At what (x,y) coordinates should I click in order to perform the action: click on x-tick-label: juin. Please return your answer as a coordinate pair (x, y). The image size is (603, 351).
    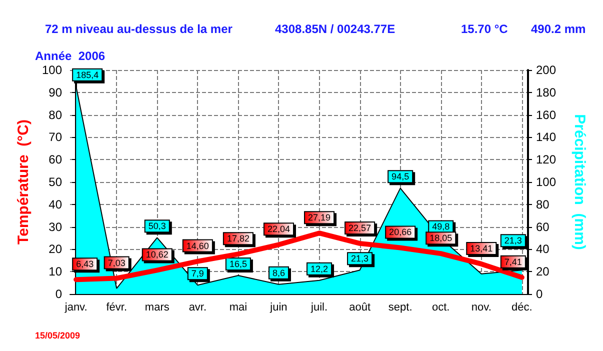
    Looking at the image, I should click on (278, 308).